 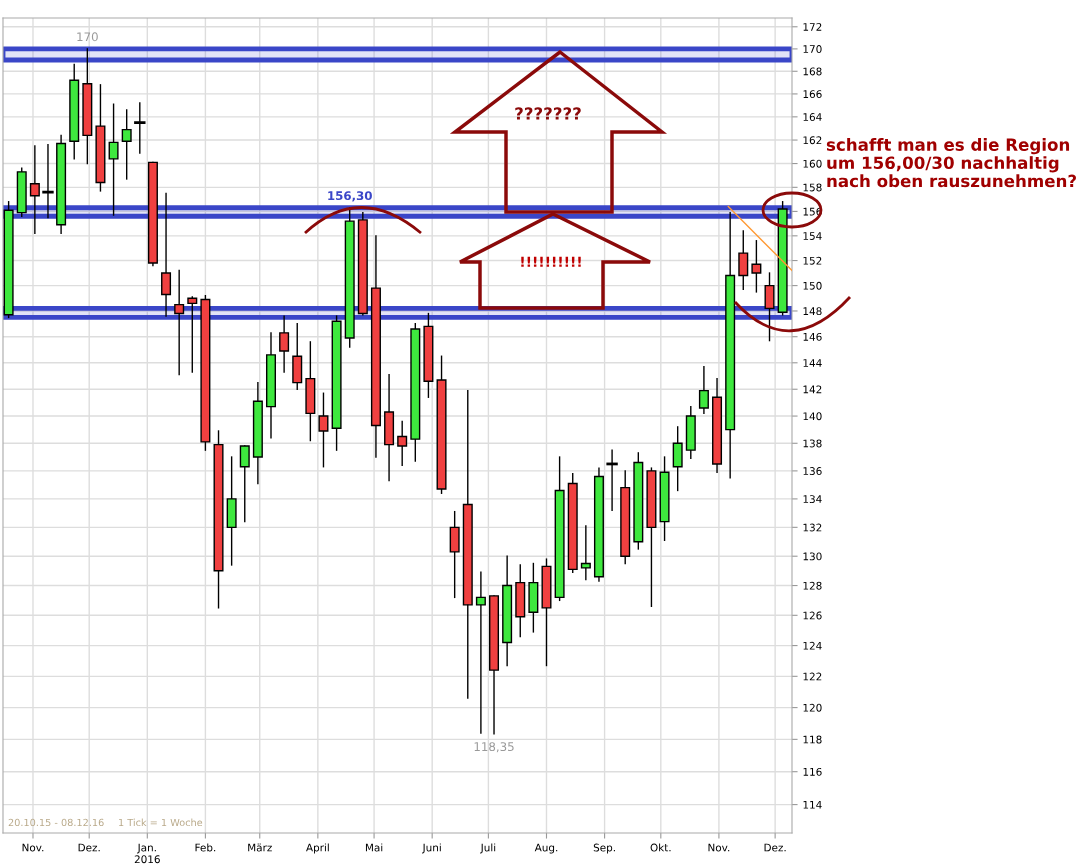 I want to click on y-tick-label: 134, so click(x=812, y=499).